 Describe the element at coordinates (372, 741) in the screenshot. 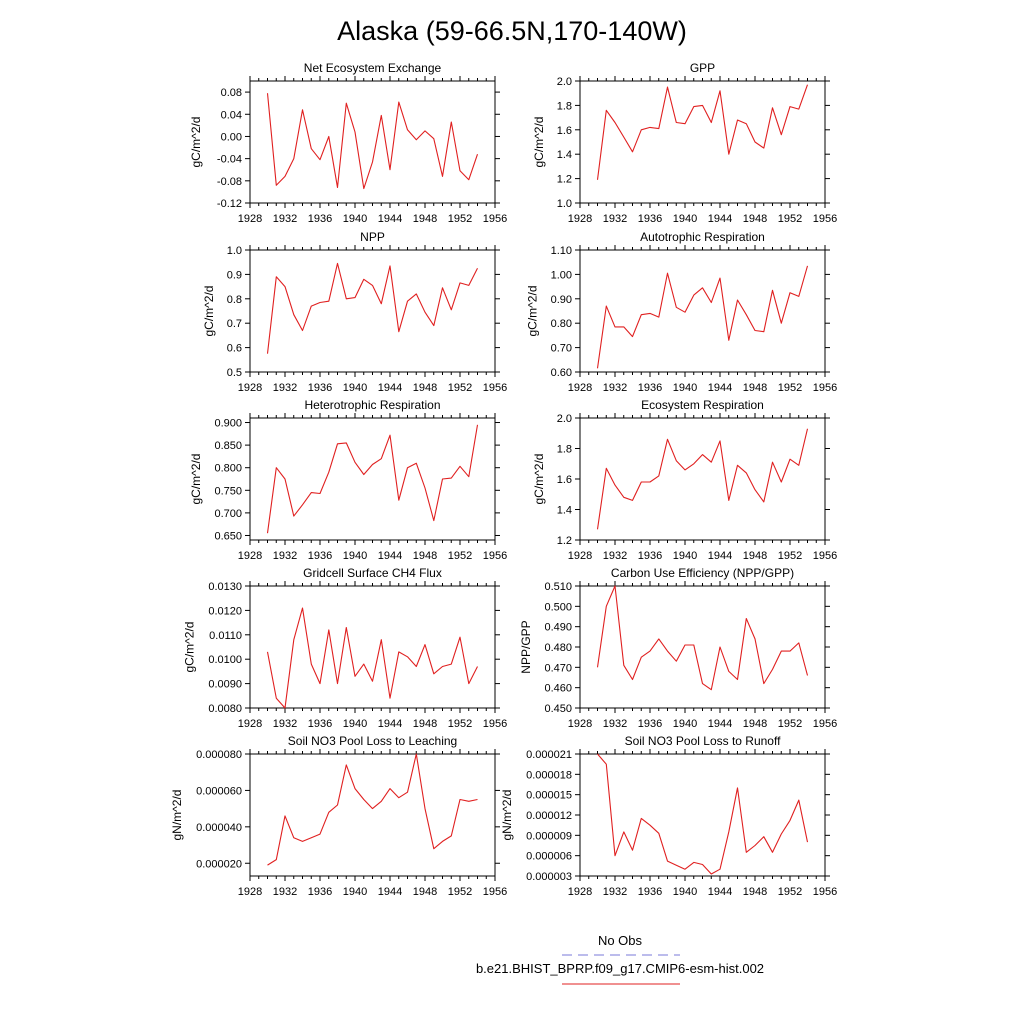

I see `panel-title: Soil NO3 Pool Loss to Leaching` at that location.